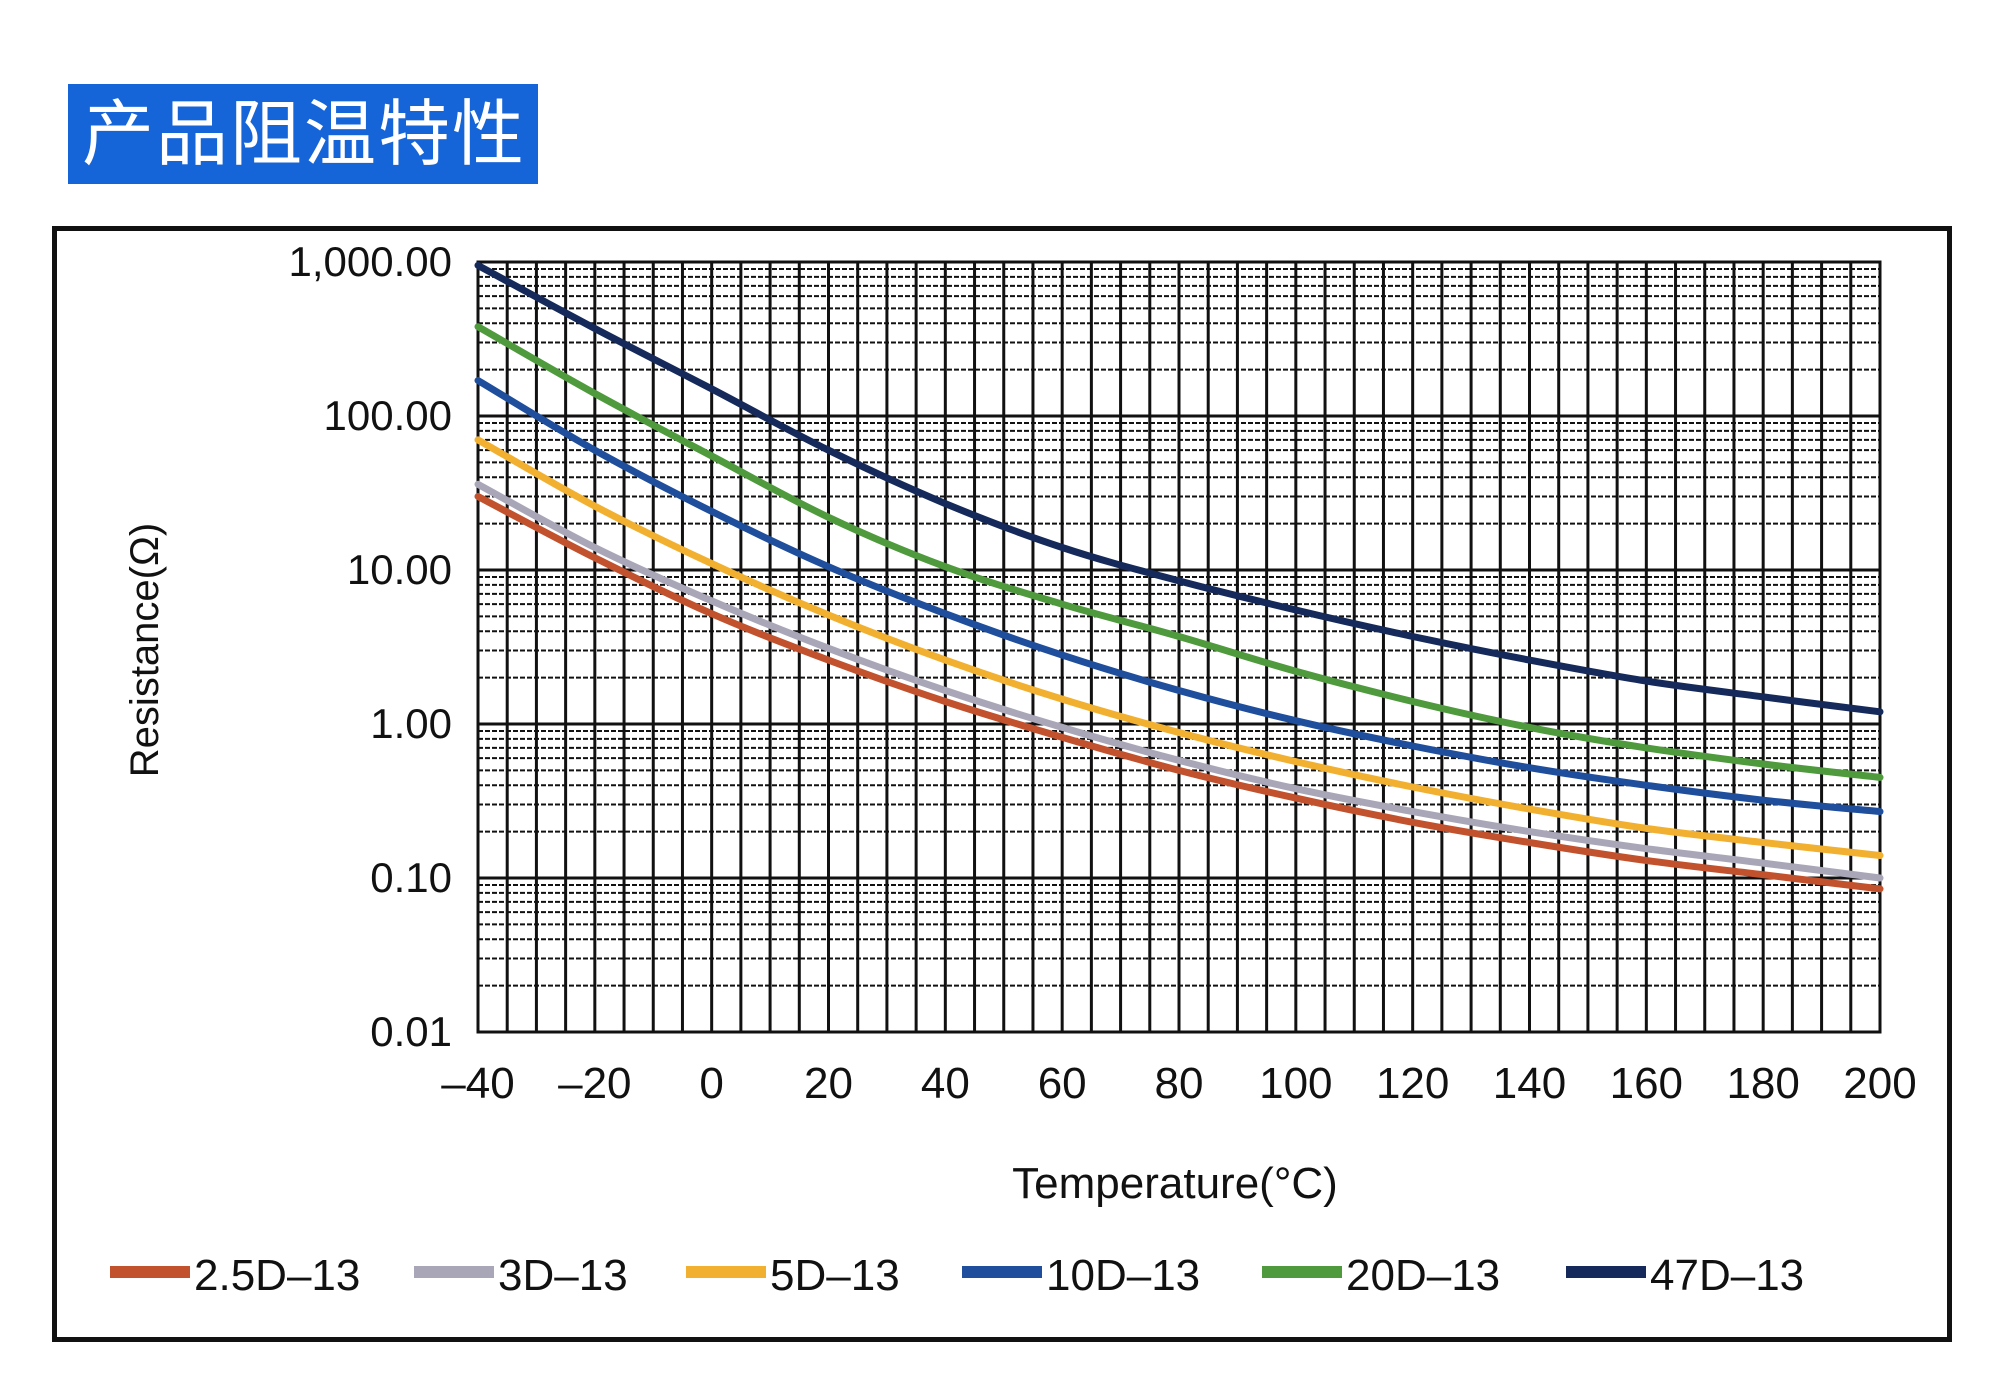 This screenshot has width=2000, height=1384. I want to click on y-tick-labels: 0.01 0.10 1.00 10.00 100.00 1,000.00, so click(371, 646).